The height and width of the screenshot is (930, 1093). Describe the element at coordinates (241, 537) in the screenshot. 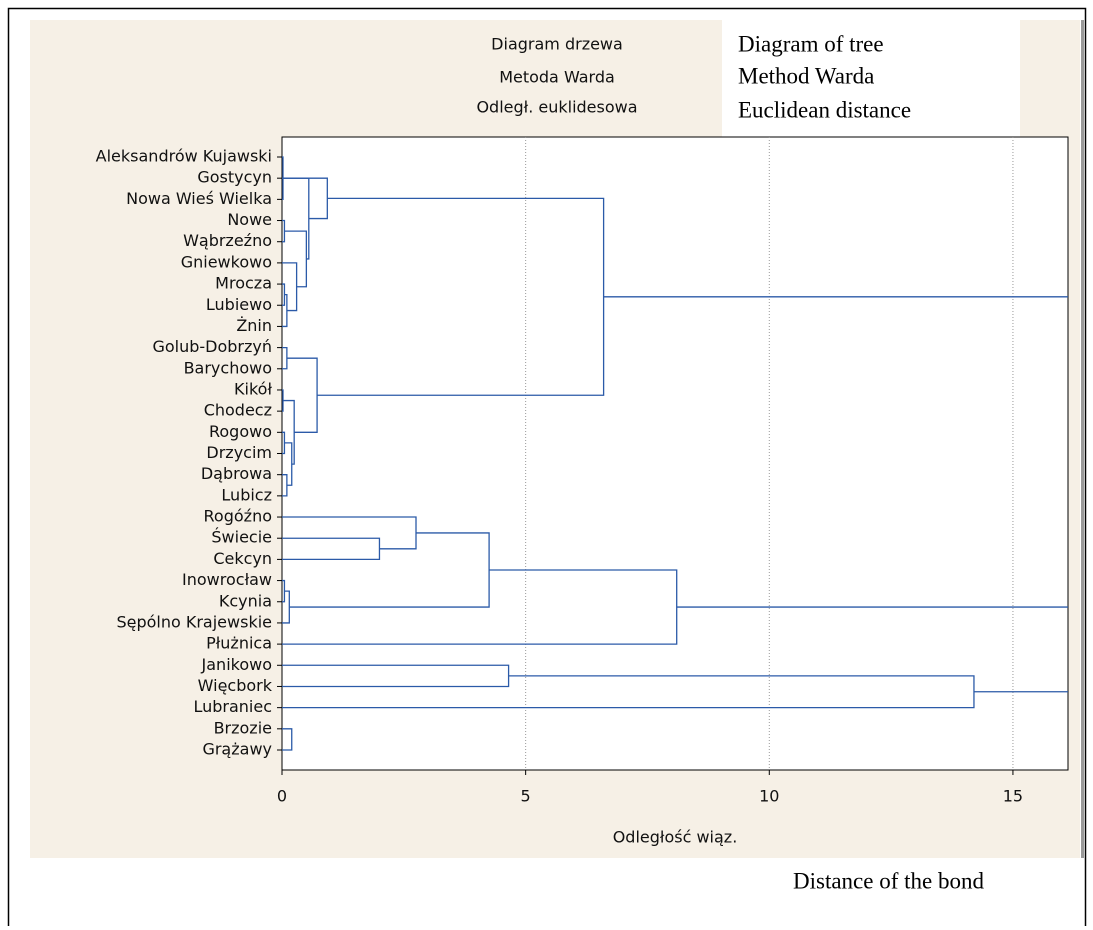

I see `leaf-label: Świecie` at that location.